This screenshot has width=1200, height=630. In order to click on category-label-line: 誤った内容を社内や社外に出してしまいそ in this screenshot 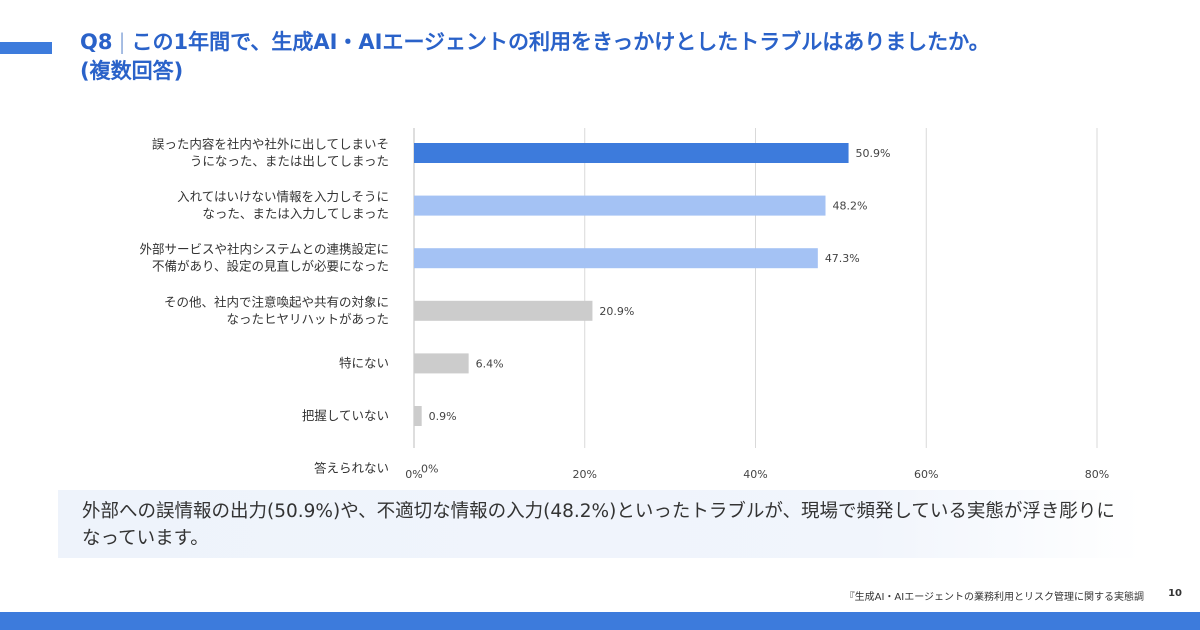, I will do `click(270, 144)`.